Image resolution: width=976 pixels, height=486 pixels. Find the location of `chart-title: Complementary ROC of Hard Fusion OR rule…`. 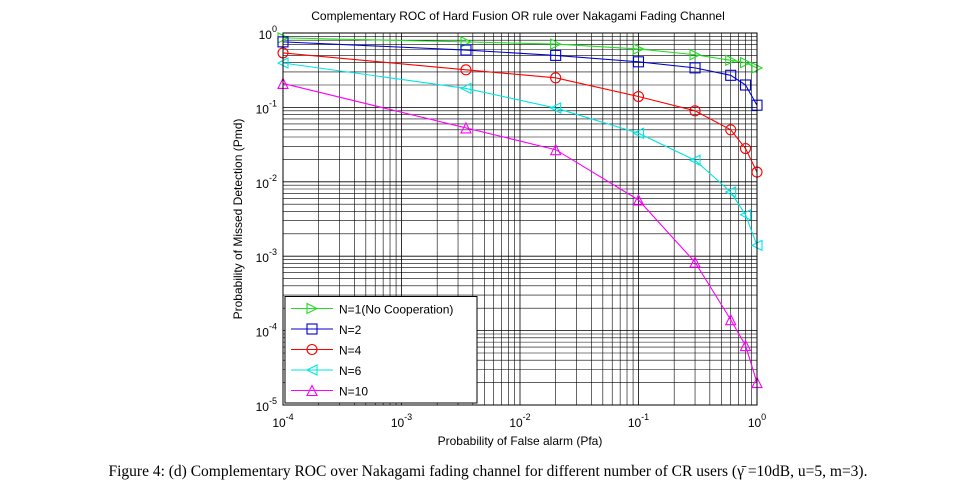

chart-title: Complementary ROC of Hard Fusion OR rule… is located at coordinates (518, 16).